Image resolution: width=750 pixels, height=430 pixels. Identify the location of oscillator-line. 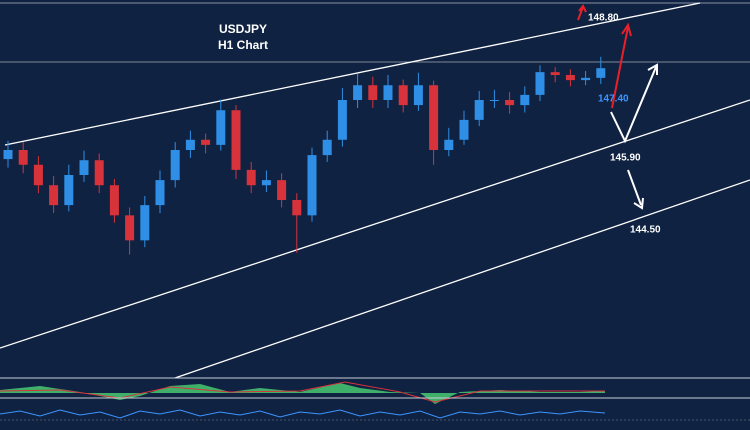
(303, 414).